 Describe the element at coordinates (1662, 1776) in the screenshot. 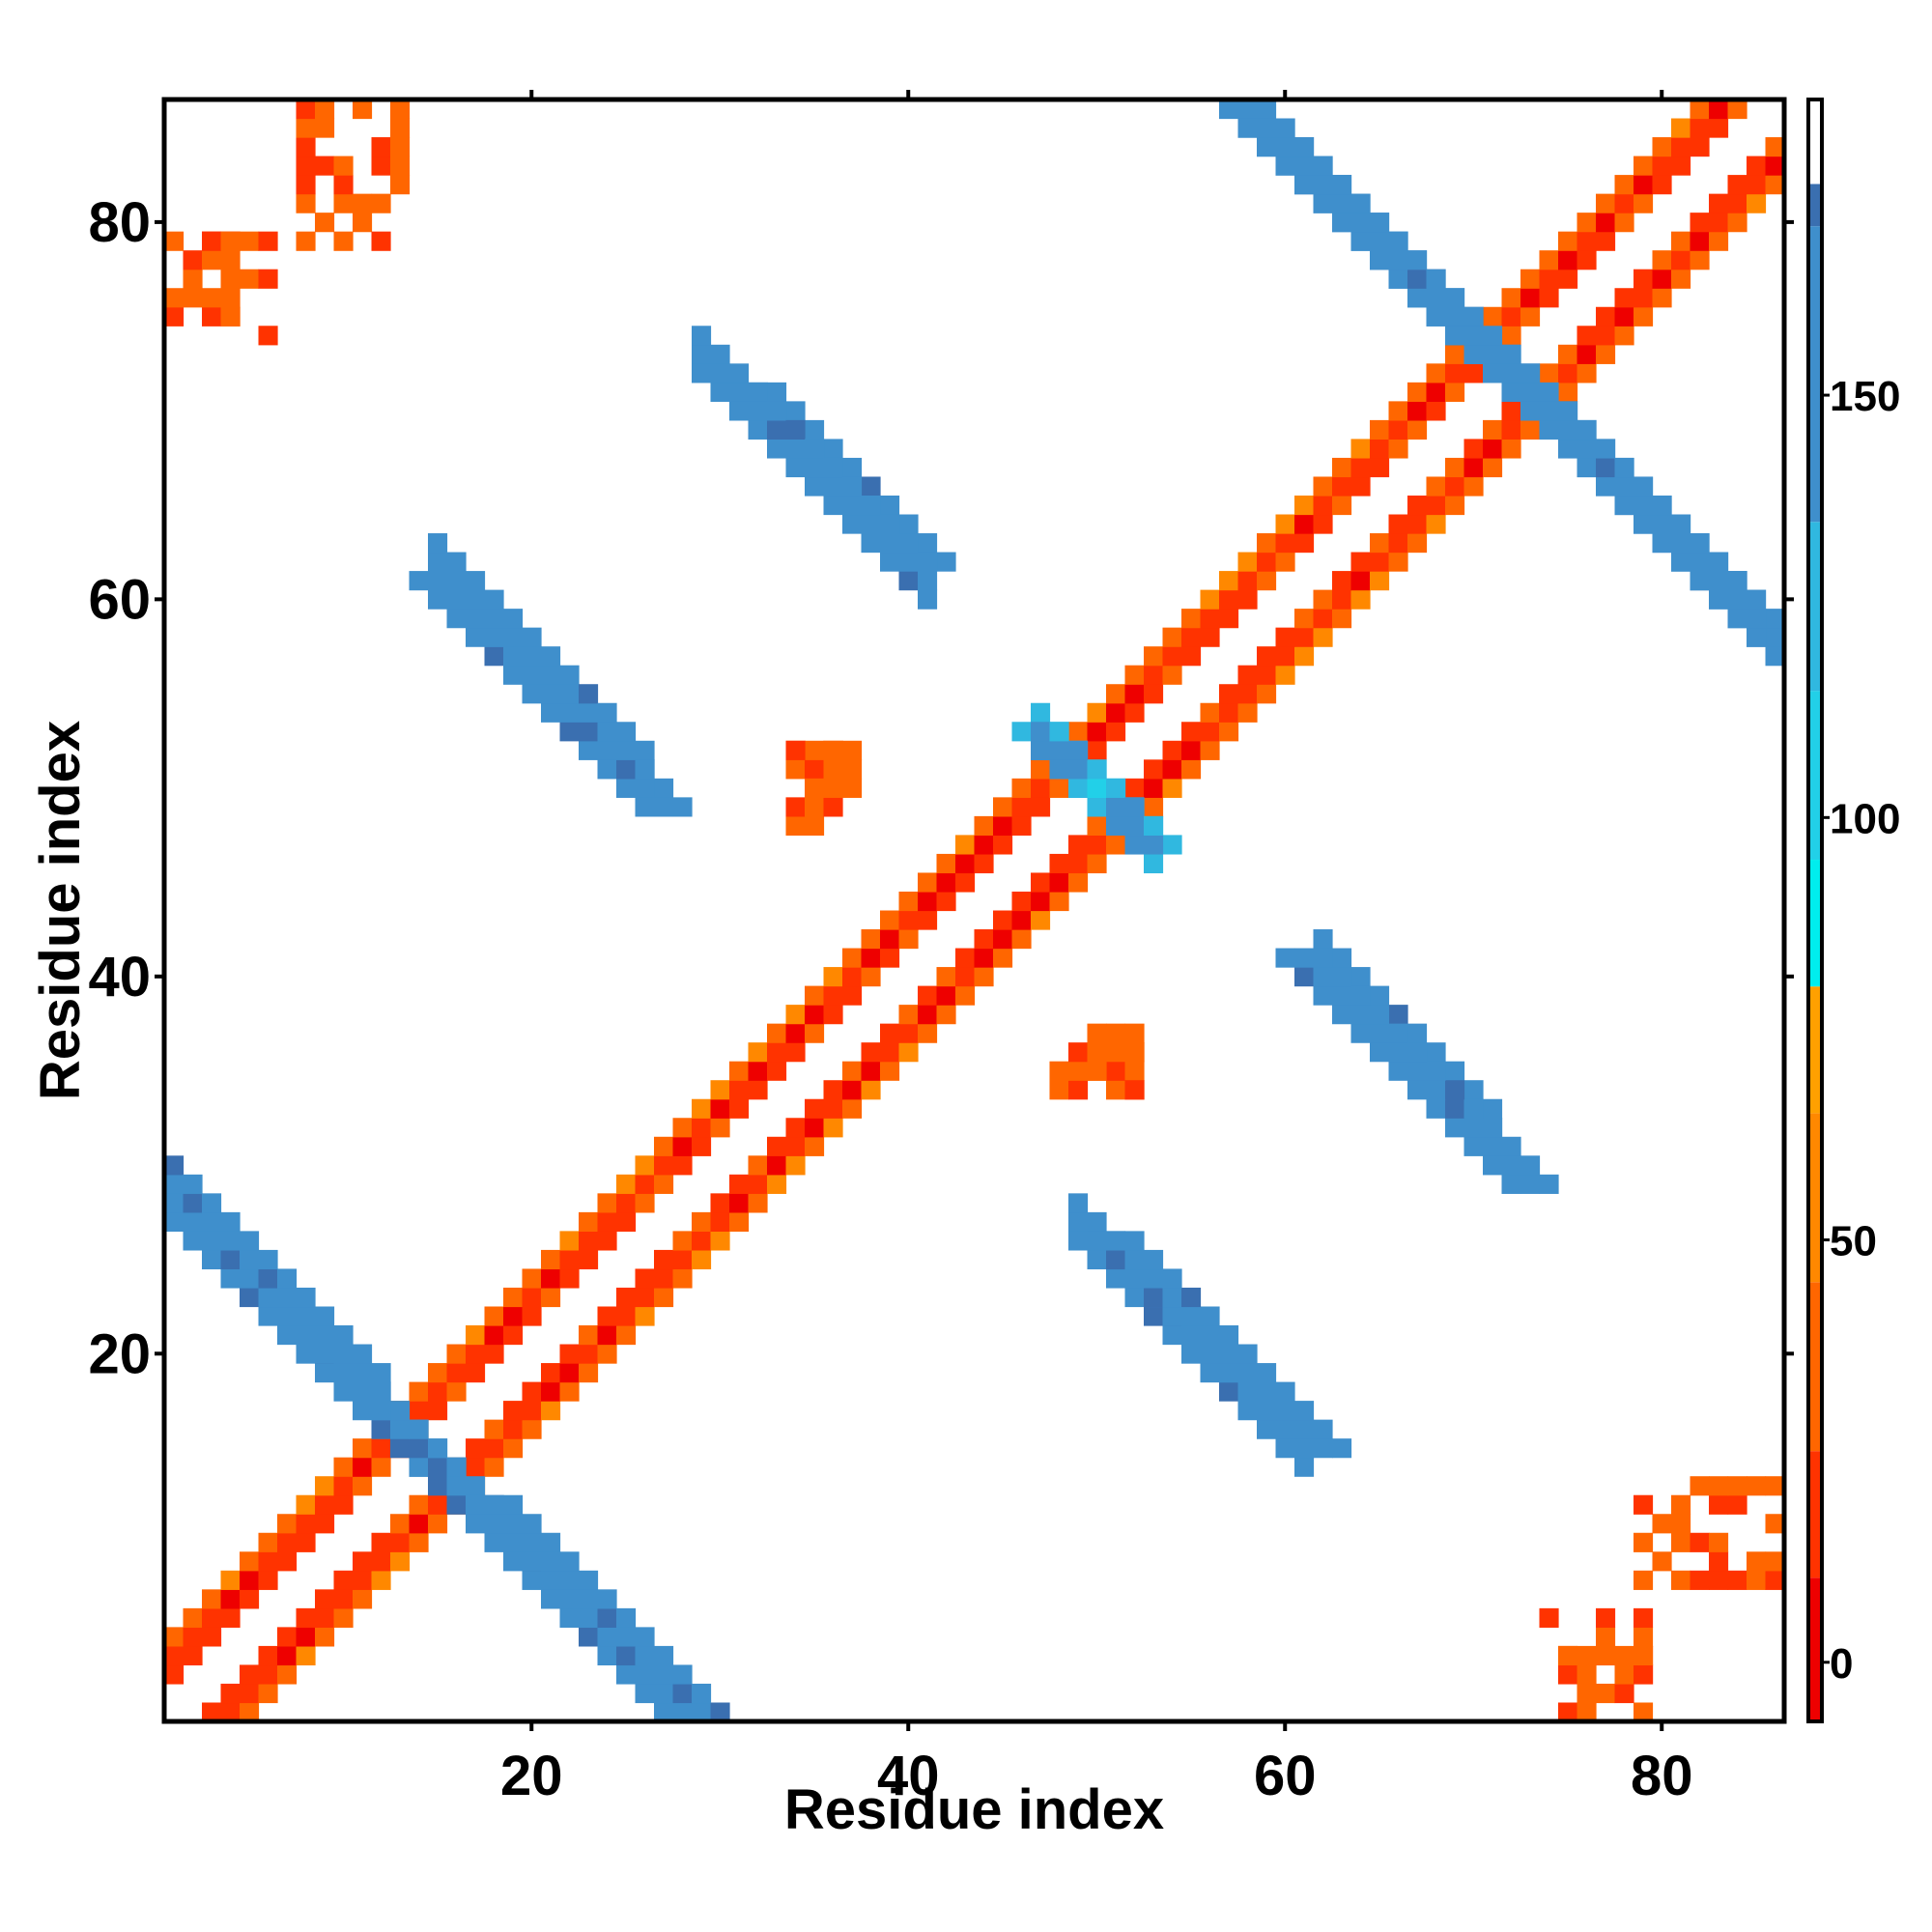

I see `x-tick-label: 80` at that location.